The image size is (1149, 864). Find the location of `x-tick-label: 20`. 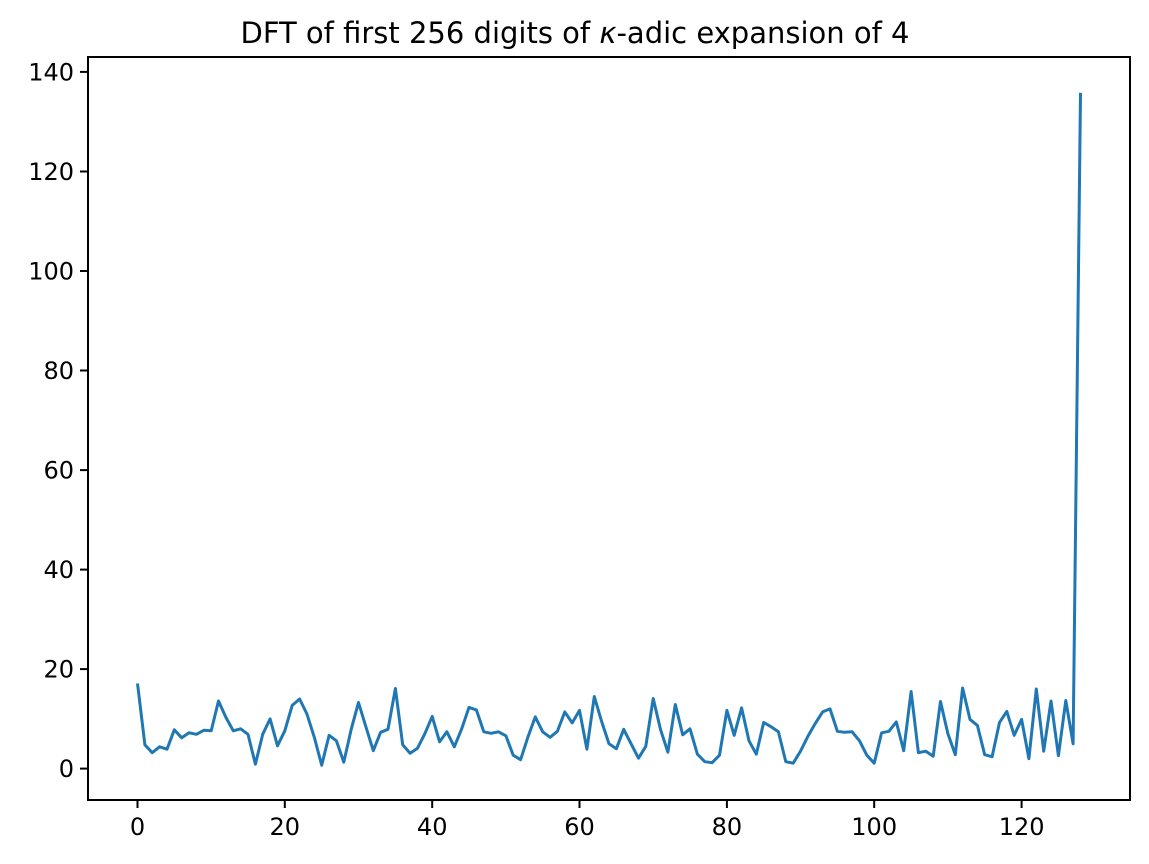

x-tick-label: 20 is located at coordinates (285, 827).